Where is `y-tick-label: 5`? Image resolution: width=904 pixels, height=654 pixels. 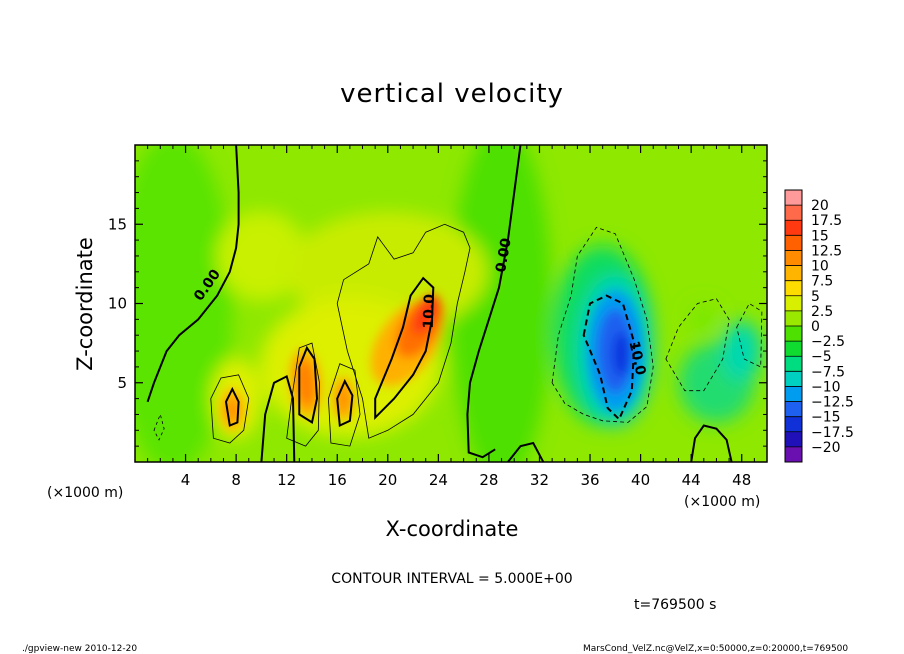
y-tick-label: 5 is located at coordinates (122, 383).